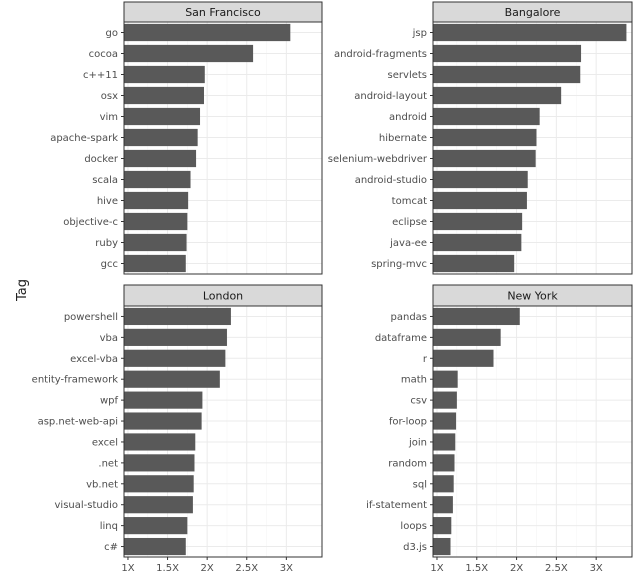 This screenshot has height=577, width=640. What do you see at coordinates (109, 264) in the screenshot?
I see `category-label: gcc` at bounding box center [109, 264].